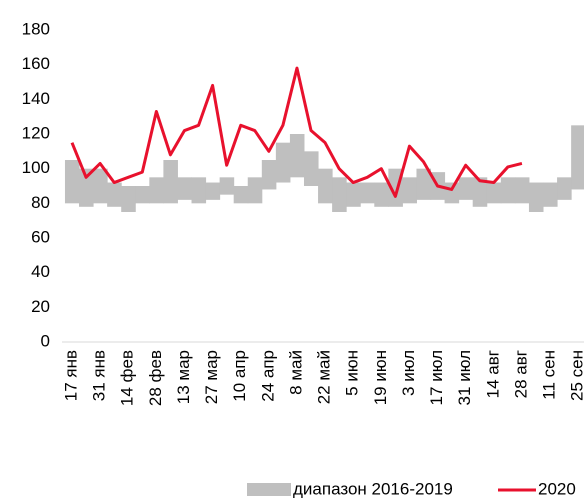 The height and width of the screenshot is (501, 584). Describe the element at coordinates (324, 377) in the screenshot. I see `x-tick-label: 22 май` at that location.